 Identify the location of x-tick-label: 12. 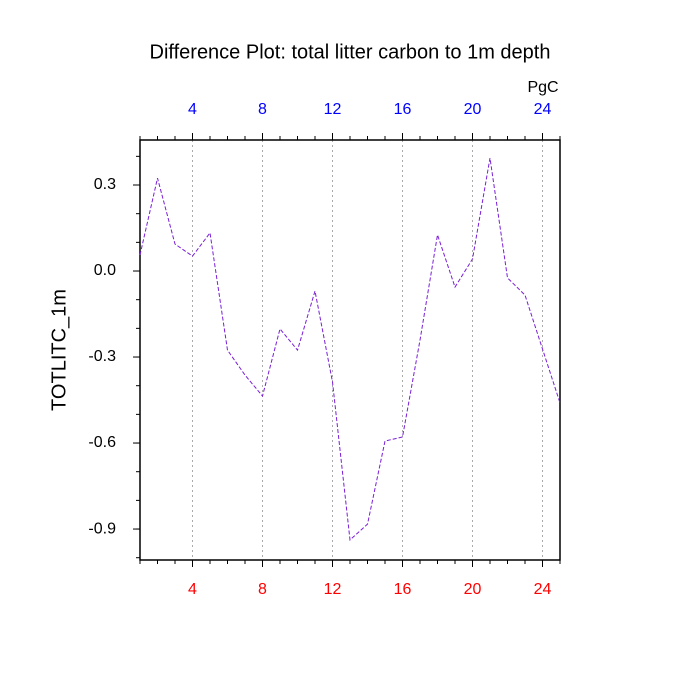
(333, 589).